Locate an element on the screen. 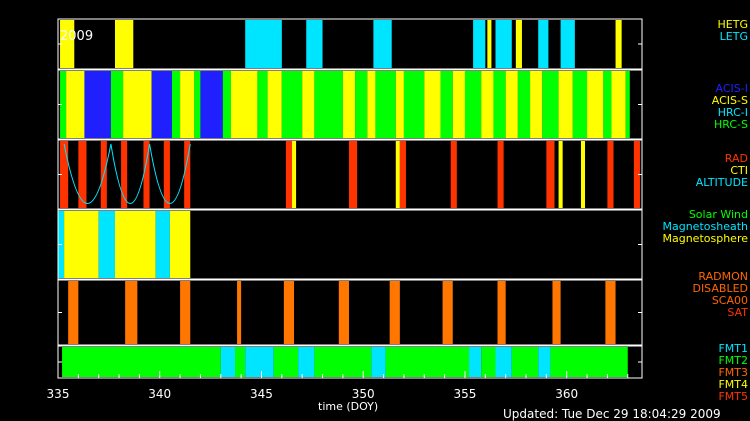 Image resolution: width=750 pixels, height=421 pixels. xtick-label-3: 350 is located at coordinates (363, 394).